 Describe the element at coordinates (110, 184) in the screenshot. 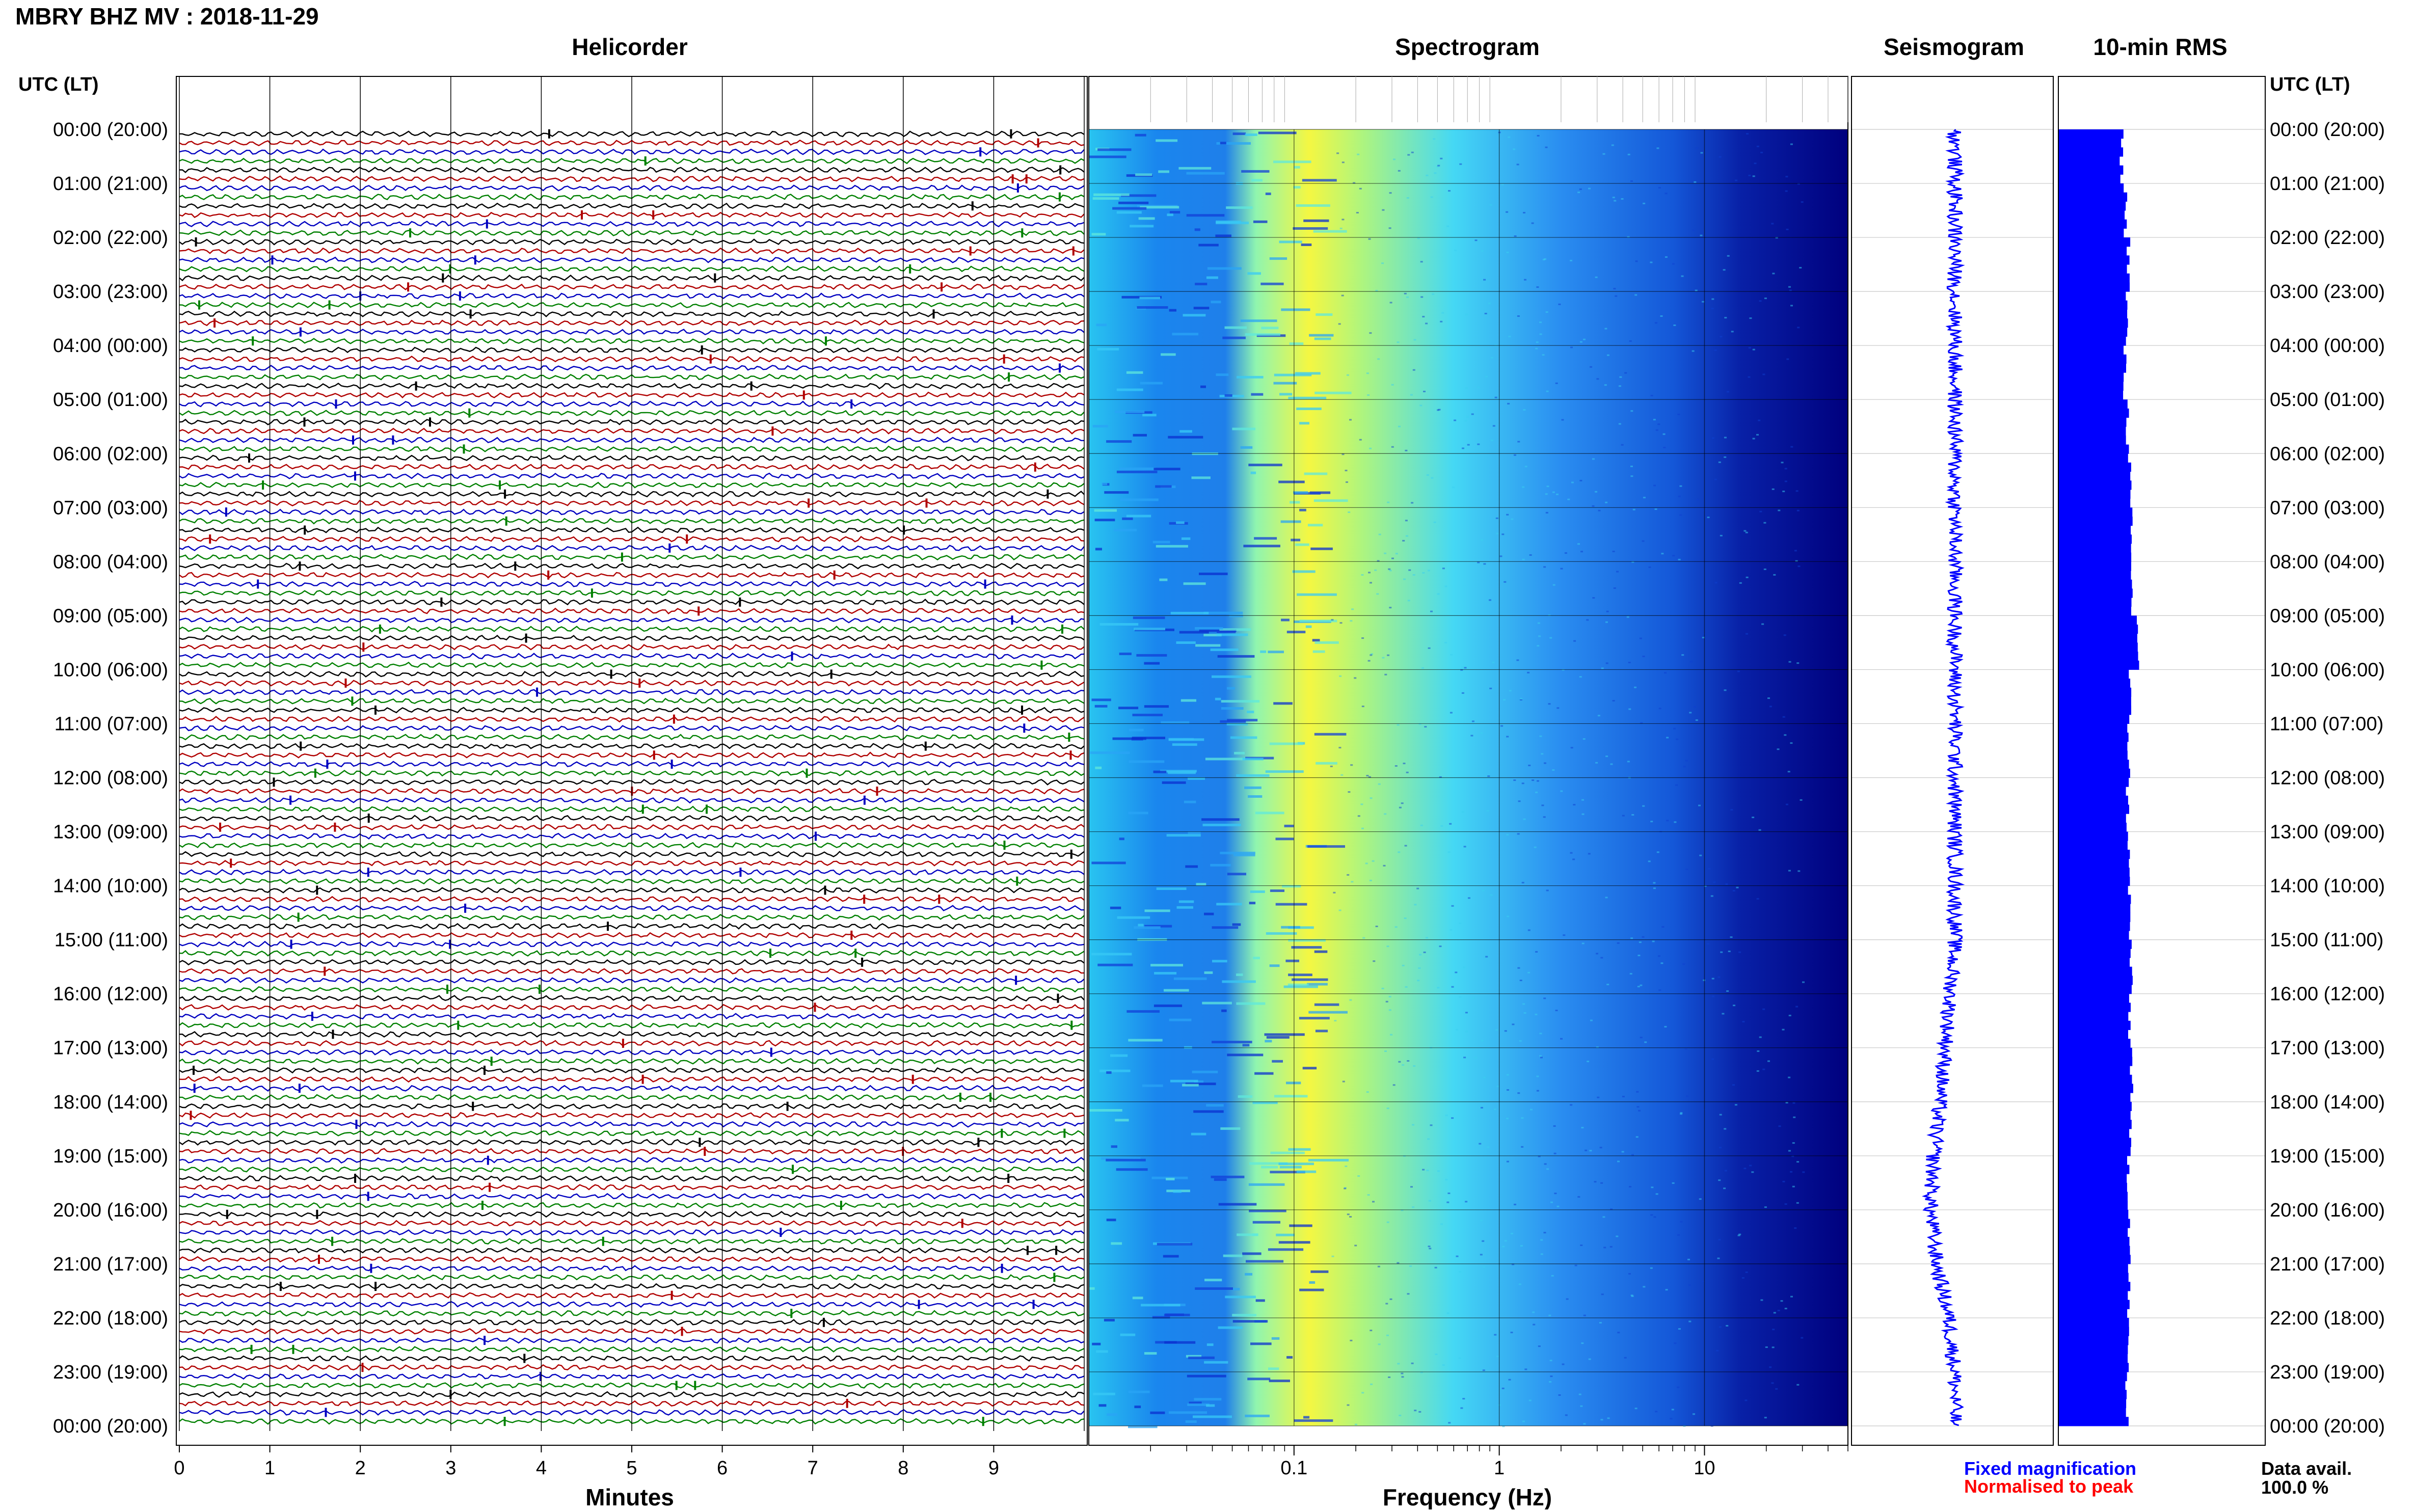

I see `time-label-left: 01:00 (21:00)` at that location.